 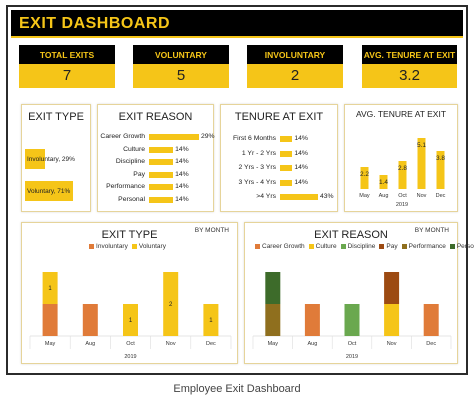 I want to click on legend-item: Personal, so click(x=461, y=246).